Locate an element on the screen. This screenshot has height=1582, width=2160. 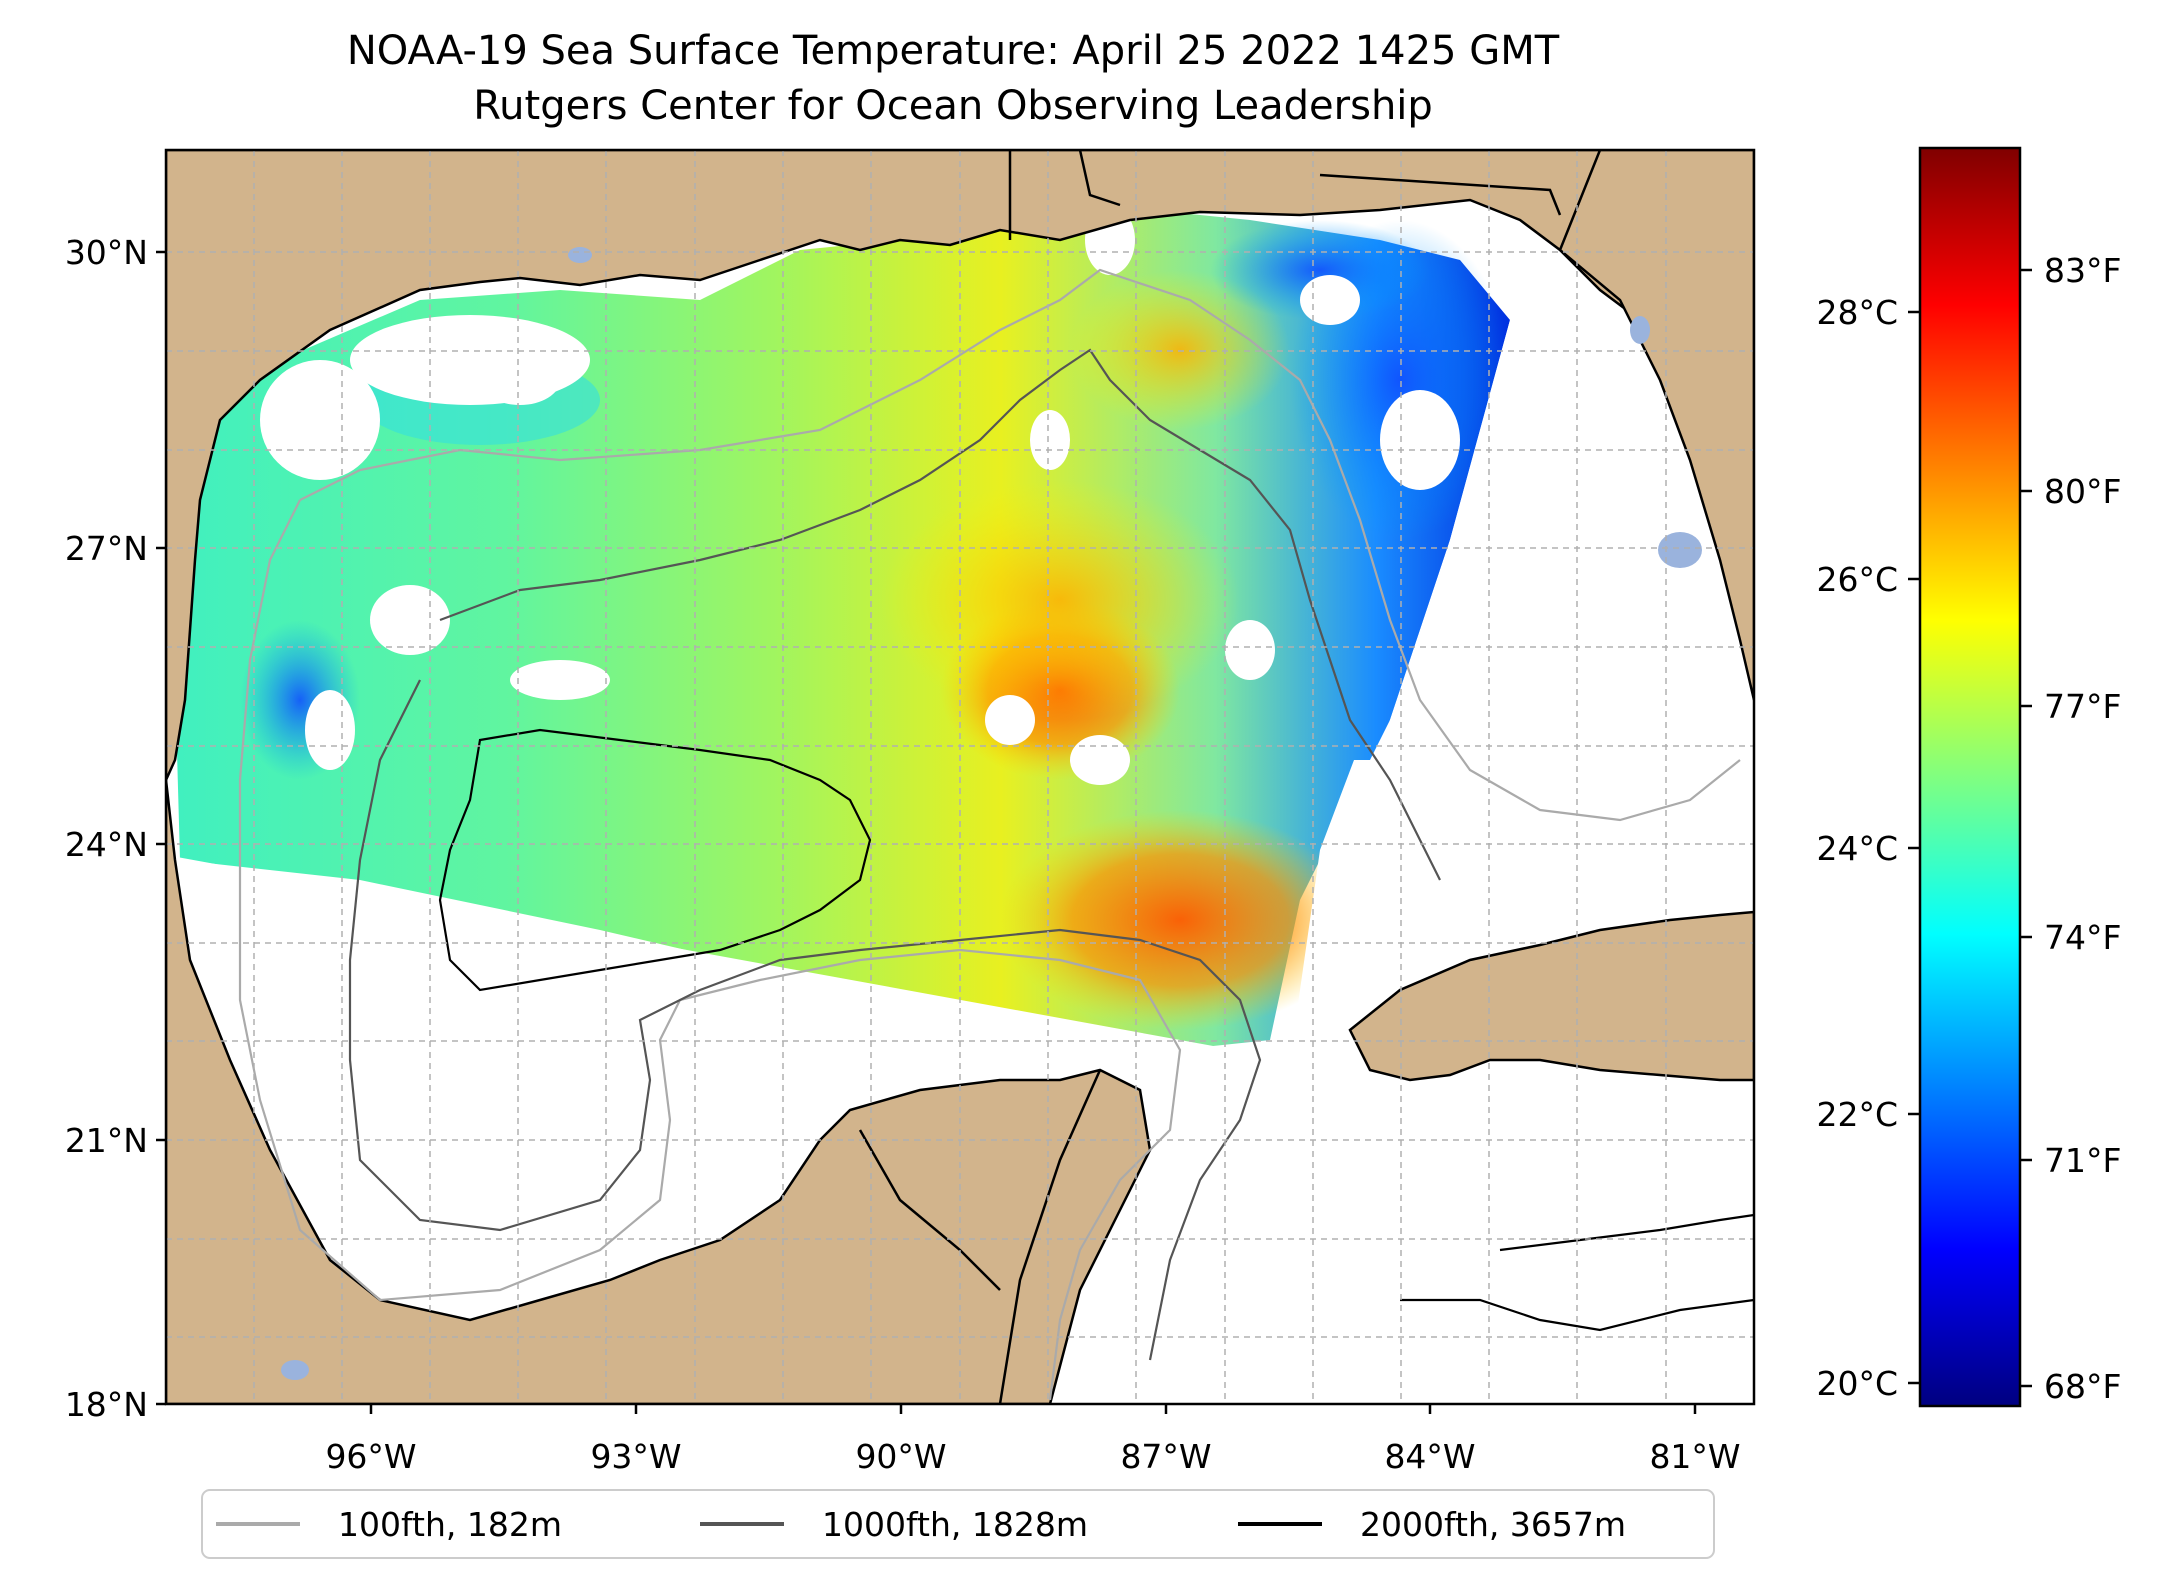
colorbar-fahrenheit-label: 80°F is located at coordinates (2082, 491).